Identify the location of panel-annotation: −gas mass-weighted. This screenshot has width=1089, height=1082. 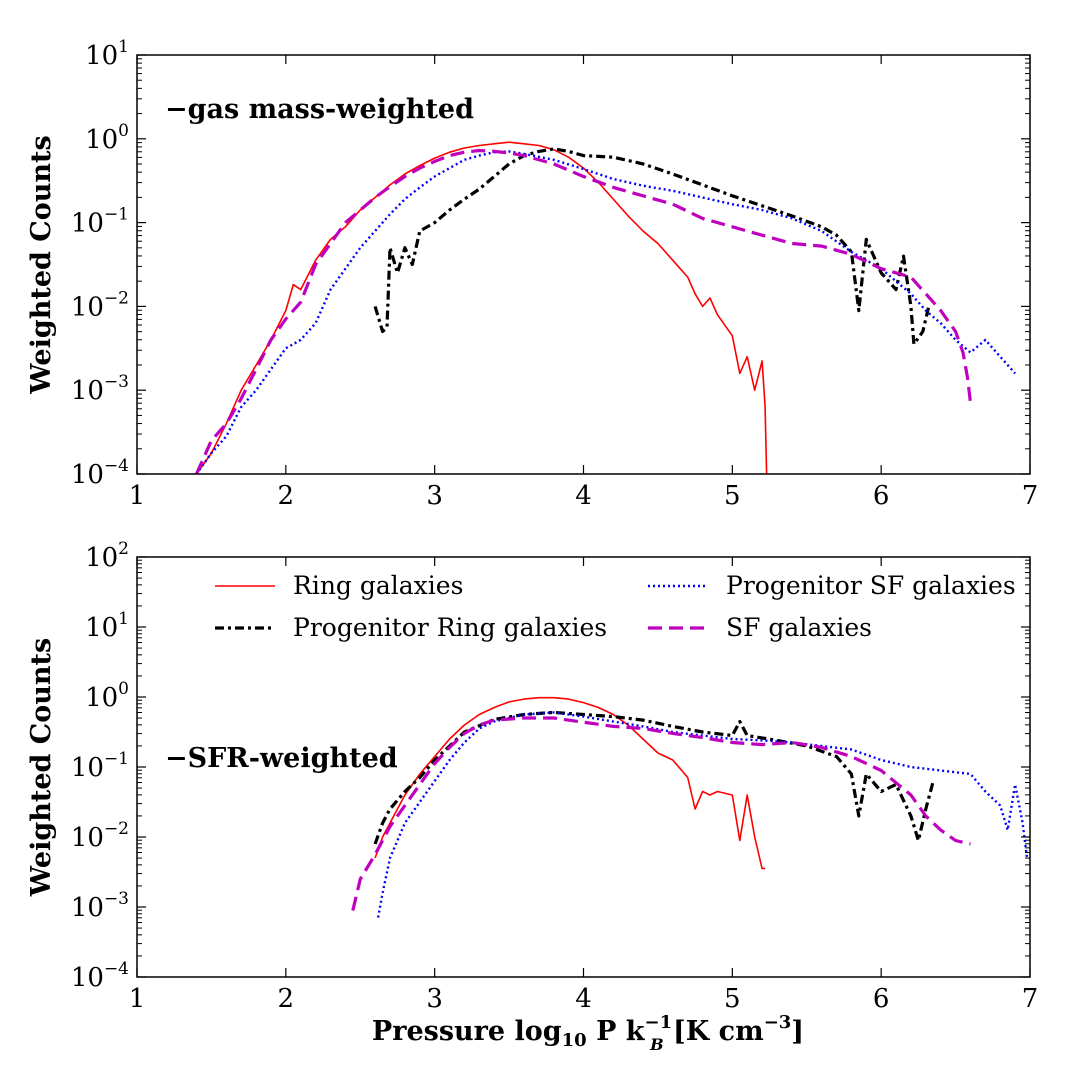
(319, 109).